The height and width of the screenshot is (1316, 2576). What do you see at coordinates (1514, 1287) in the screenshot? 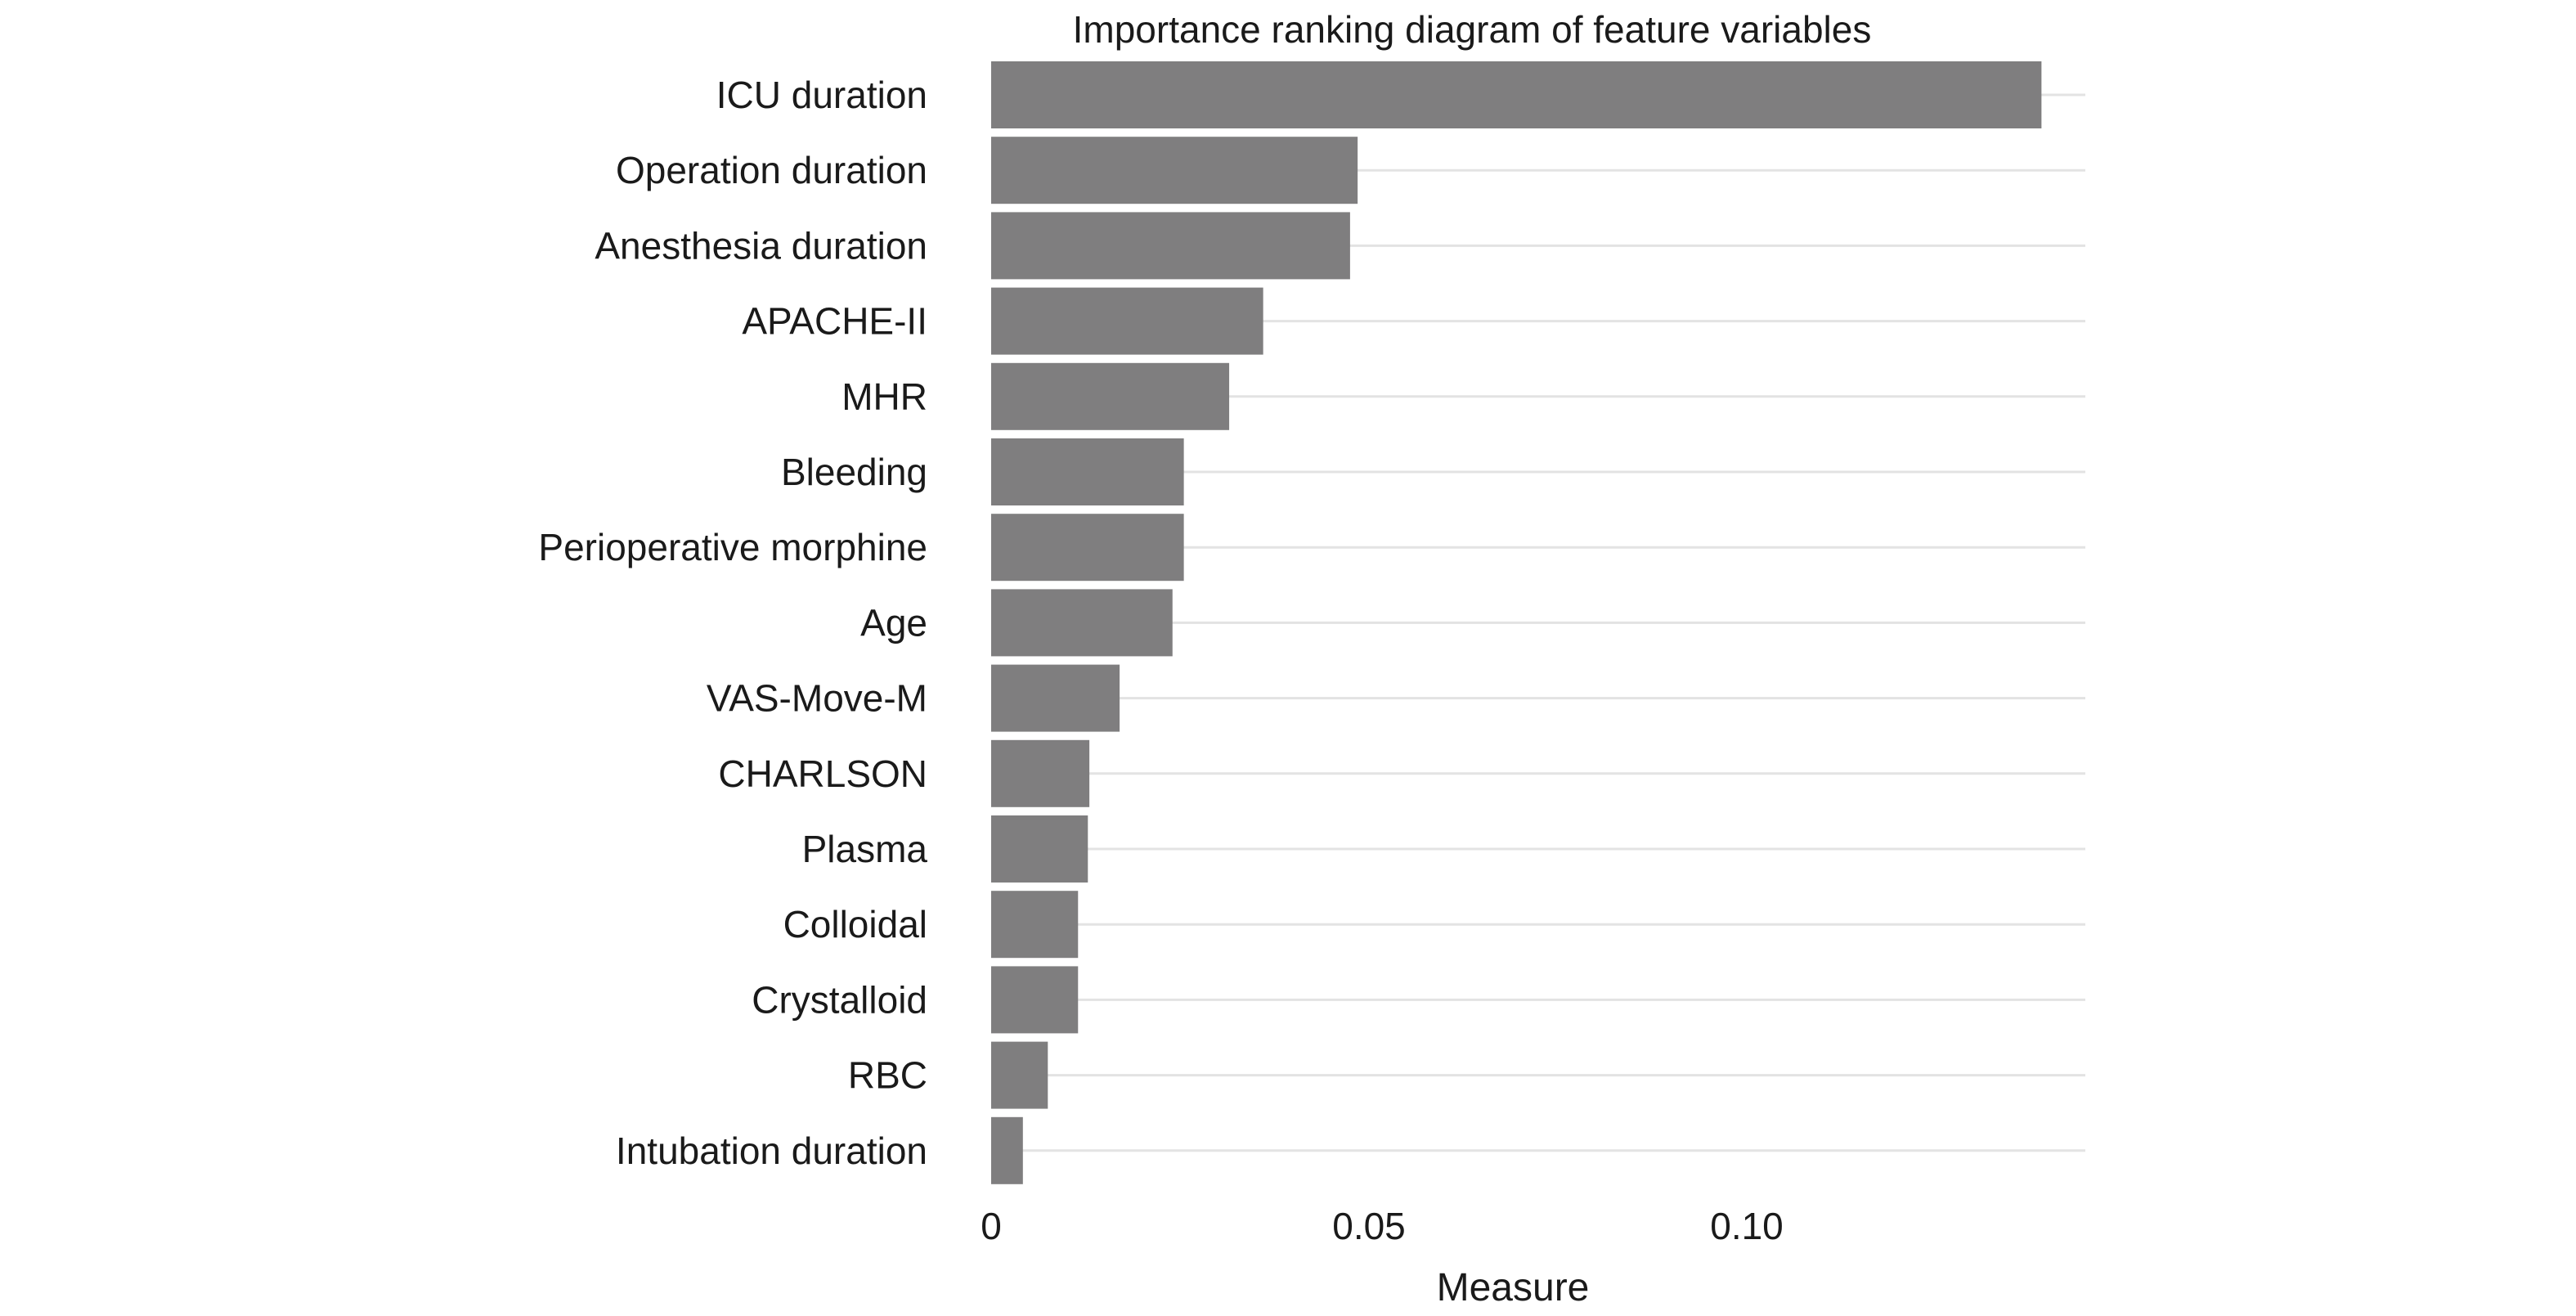
I see `x-axis-title: Measure` at bounding box center [1514, 1287].